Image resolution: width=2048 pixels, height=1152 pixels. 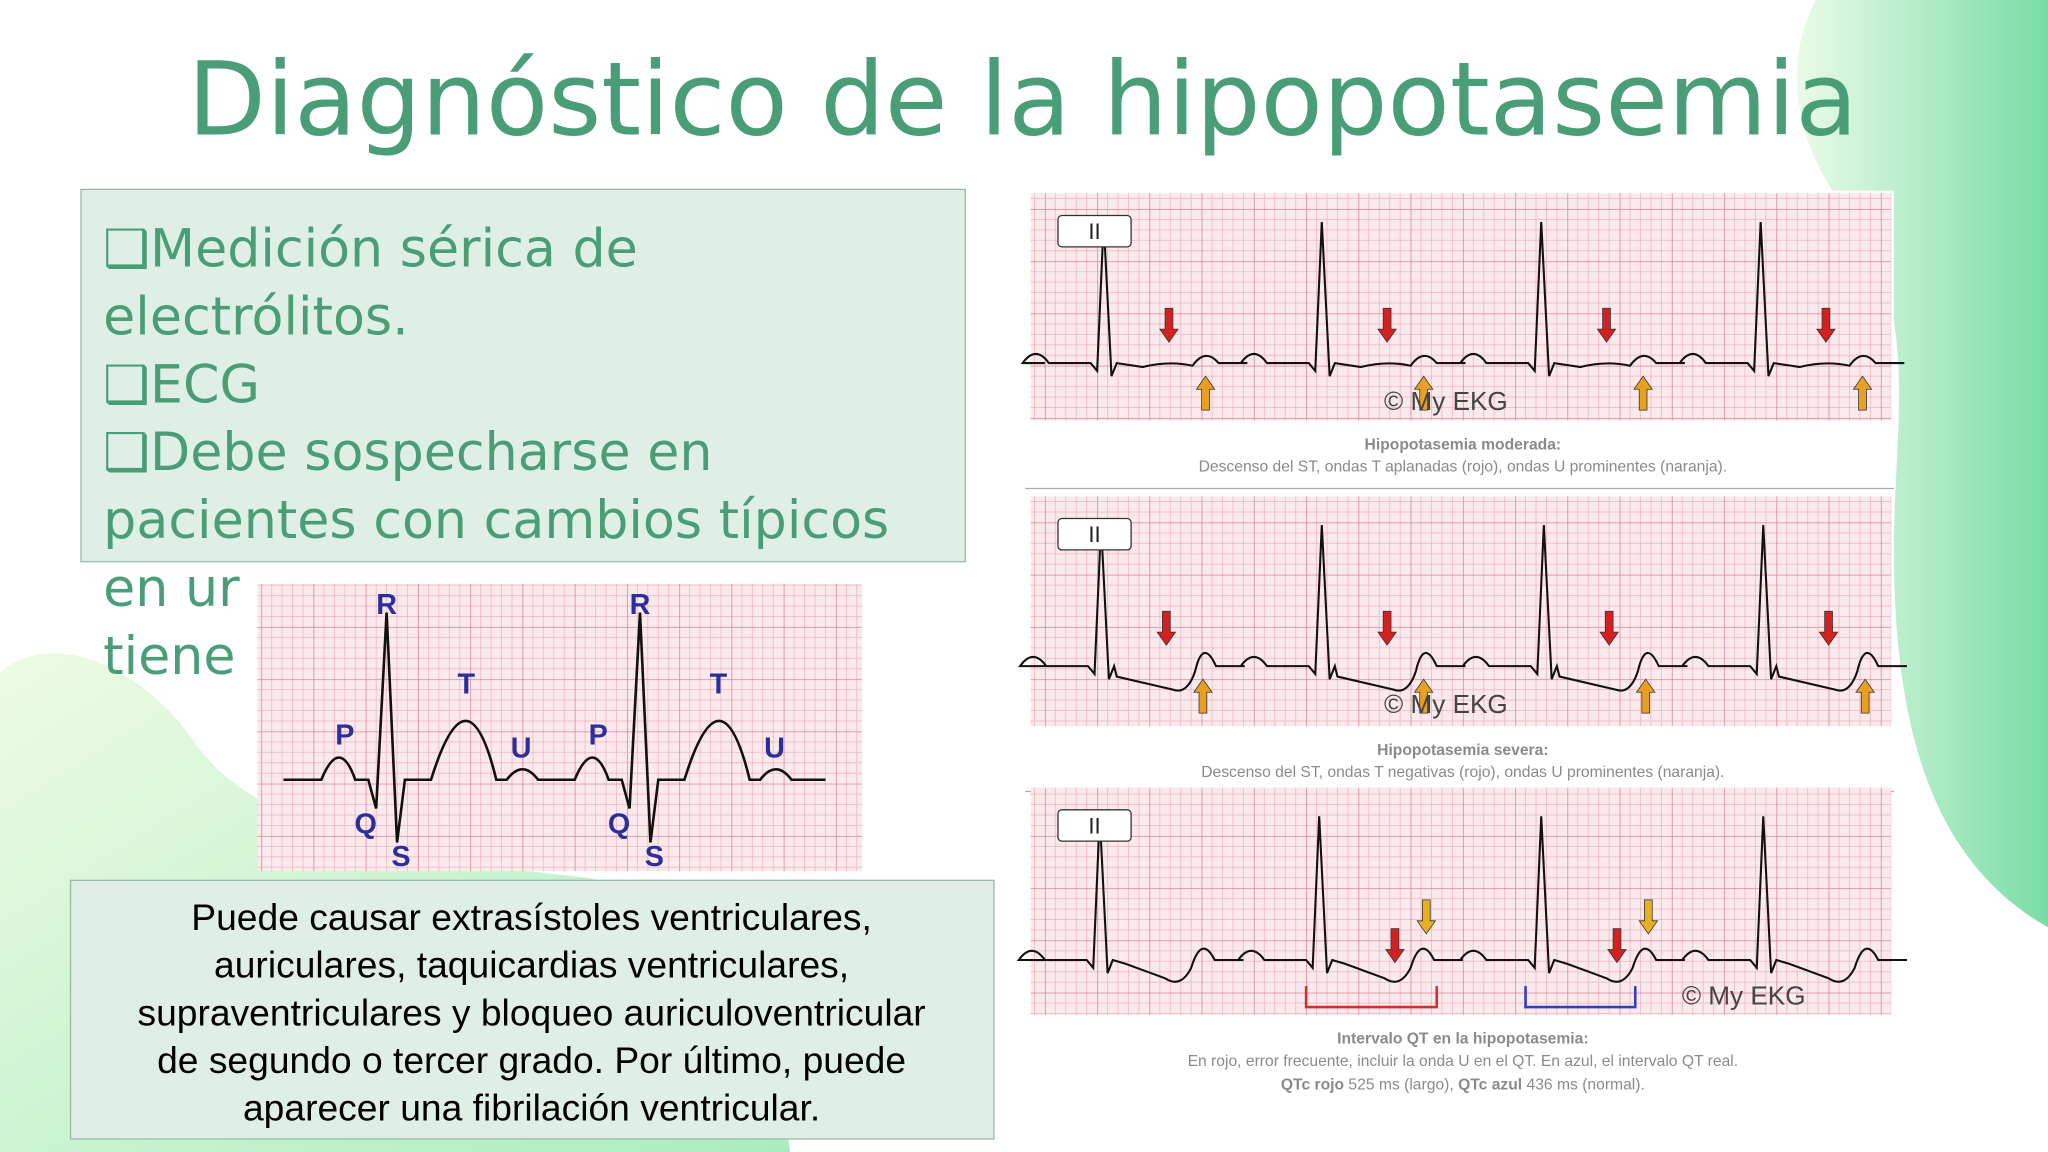 I want to click on small-ecg-image: R RT TP PU UQ QS S, so click(x=560, y=728).